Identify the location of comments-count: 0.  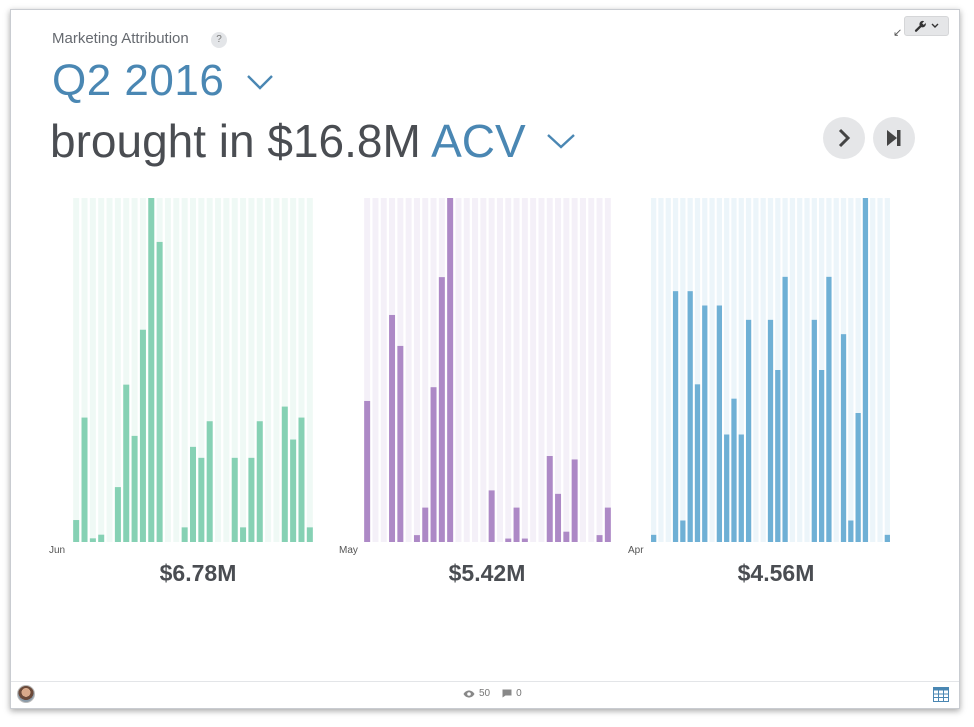
(519, 693).